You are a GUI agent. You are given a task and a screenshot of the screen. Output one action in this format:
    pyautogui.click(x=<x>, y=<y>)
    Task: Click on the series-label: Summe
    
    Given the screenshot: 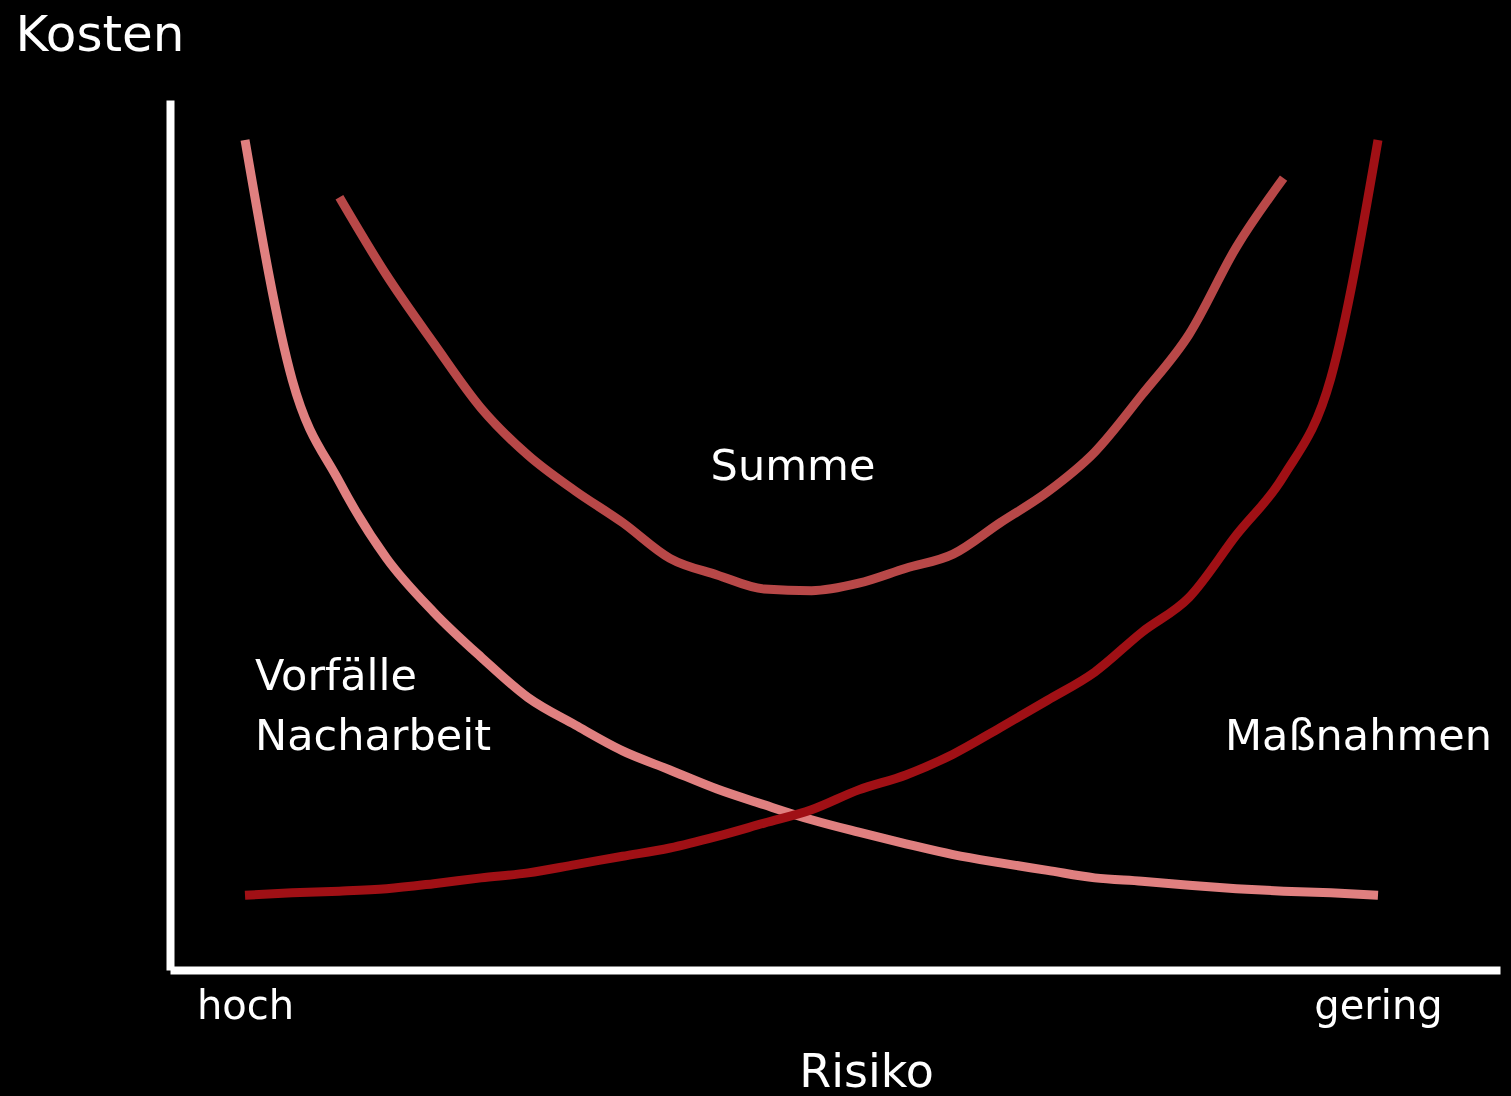 What is the action you would take?
    pyautogui.click(x=793, y=465)
    